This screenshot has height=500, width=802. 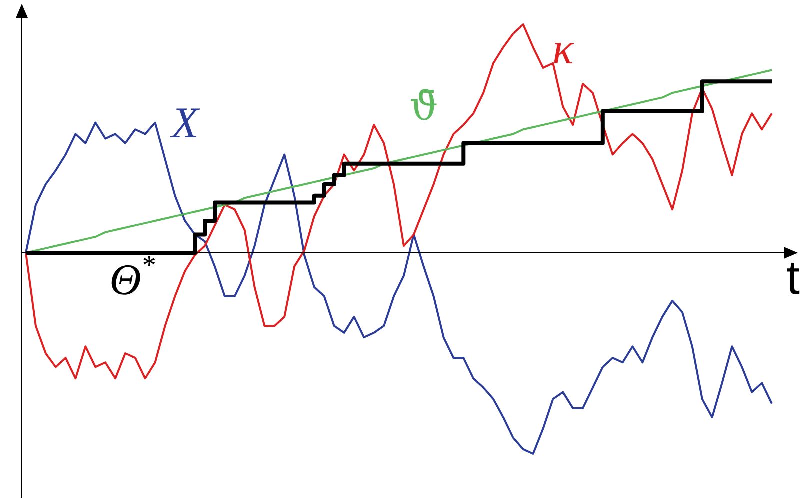 What do you see at coordinates (793, 279) in the screenshot?
I see `x-axis-title: t` at bounding box center [793, 279].